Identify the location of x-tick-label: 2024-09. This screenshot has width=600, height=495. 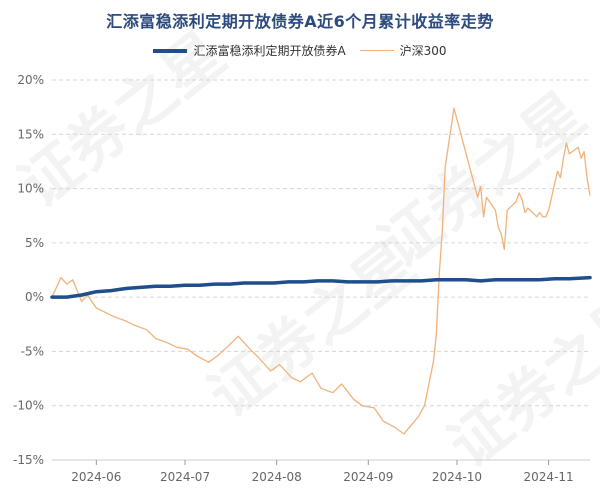
(368, 477).